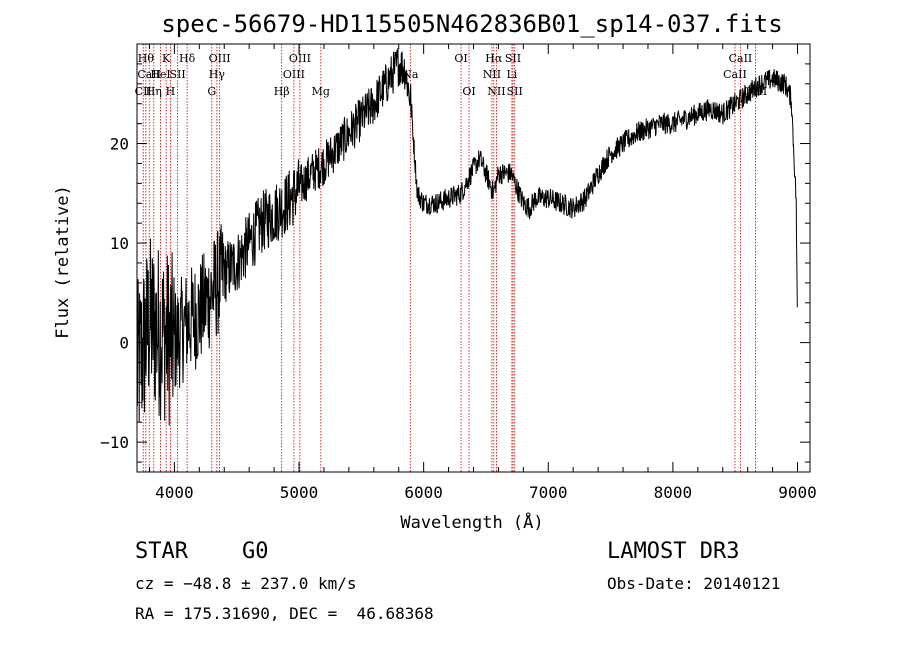  I want to click on spectral-line-label: Hα, so click(494, 58).